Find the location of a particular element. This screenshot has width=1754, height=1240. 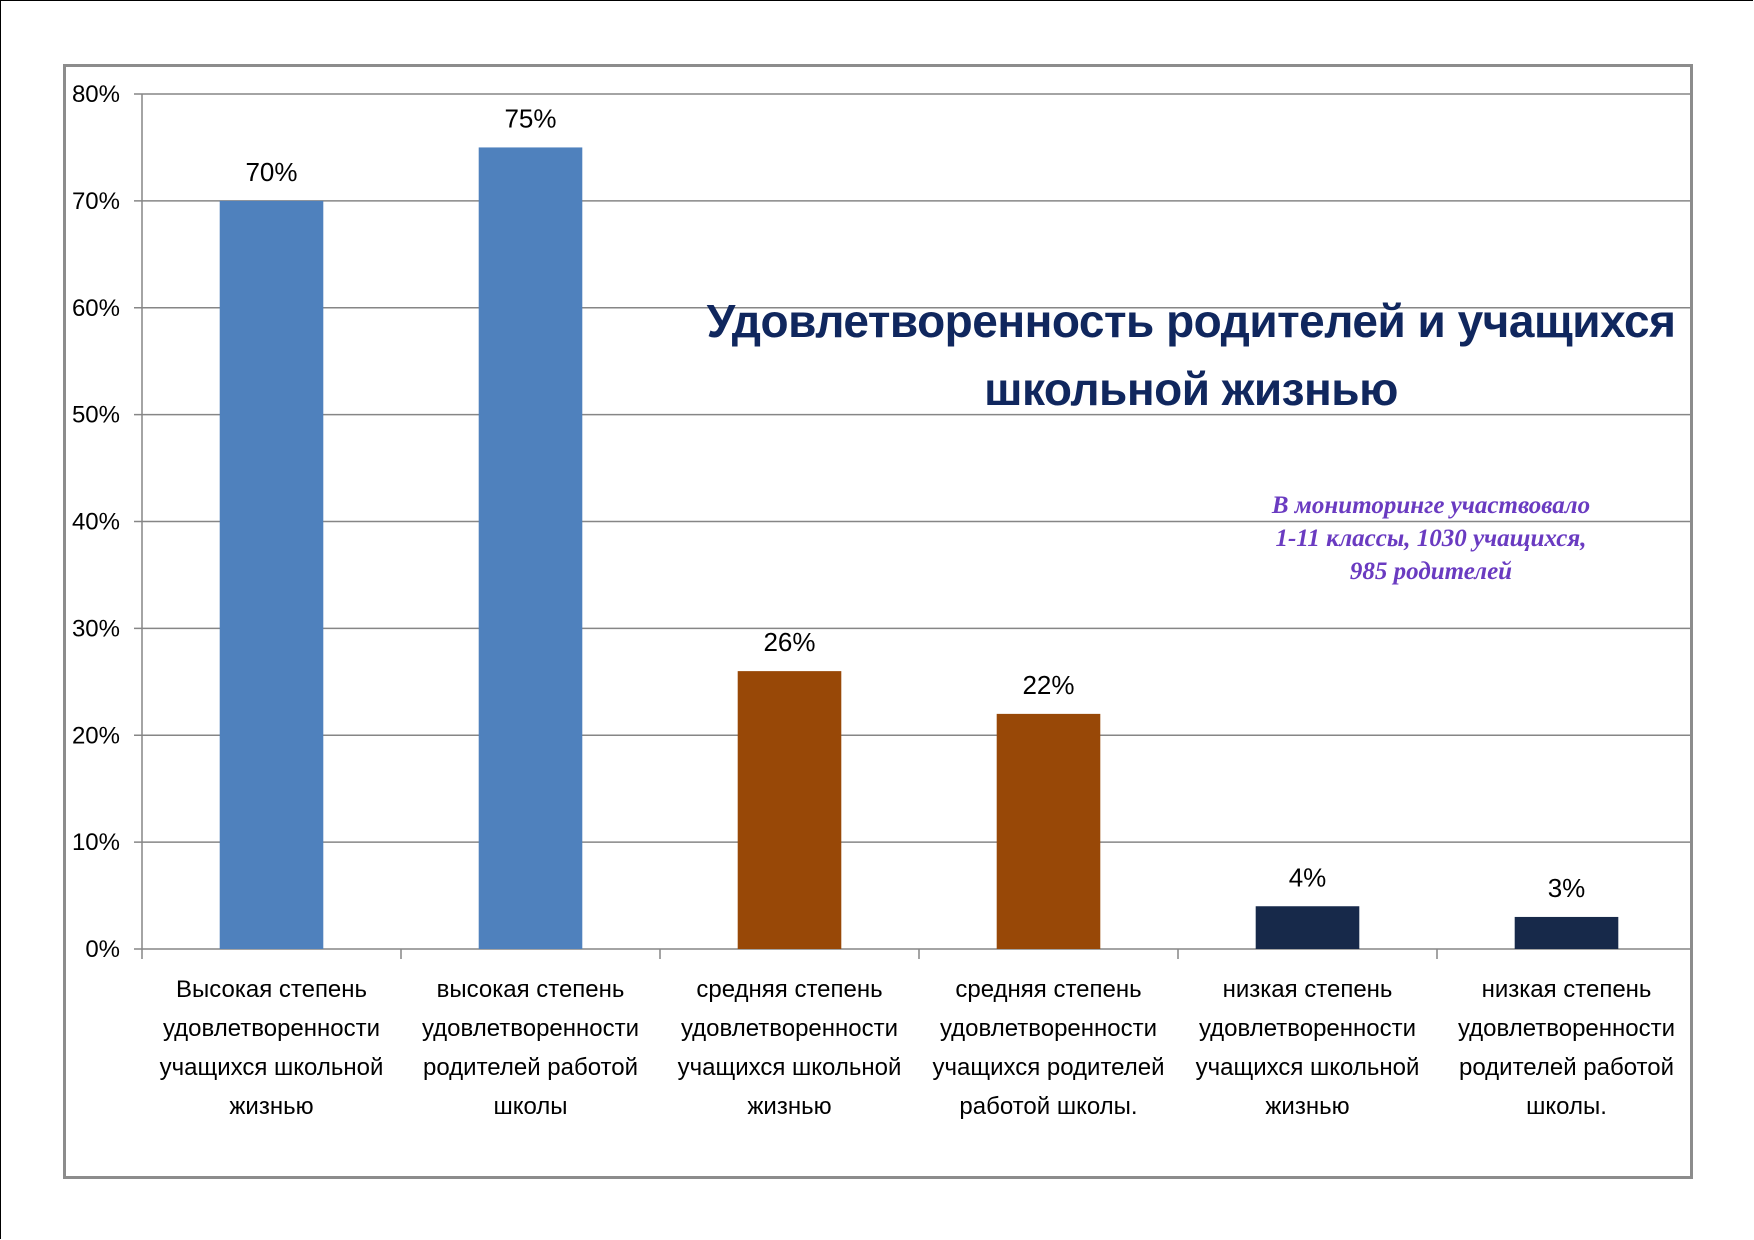

annotation-line-2: 1-11 классы, 1030 учащихся, is located at coordinates (1431, 538).